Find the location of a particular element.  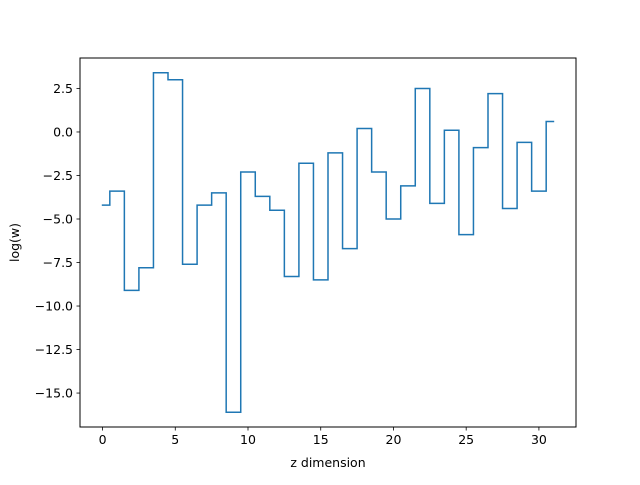

x-tick-label: 15 is located at coordinates (321, 439).